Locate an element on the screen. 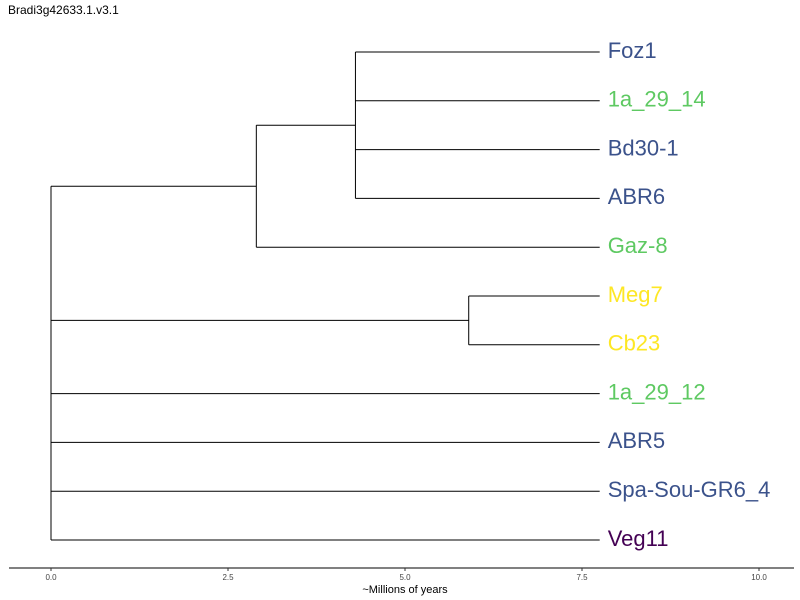 The image size is (800, 600). tip-label: Cb23 is located at coordinates (634, 343).